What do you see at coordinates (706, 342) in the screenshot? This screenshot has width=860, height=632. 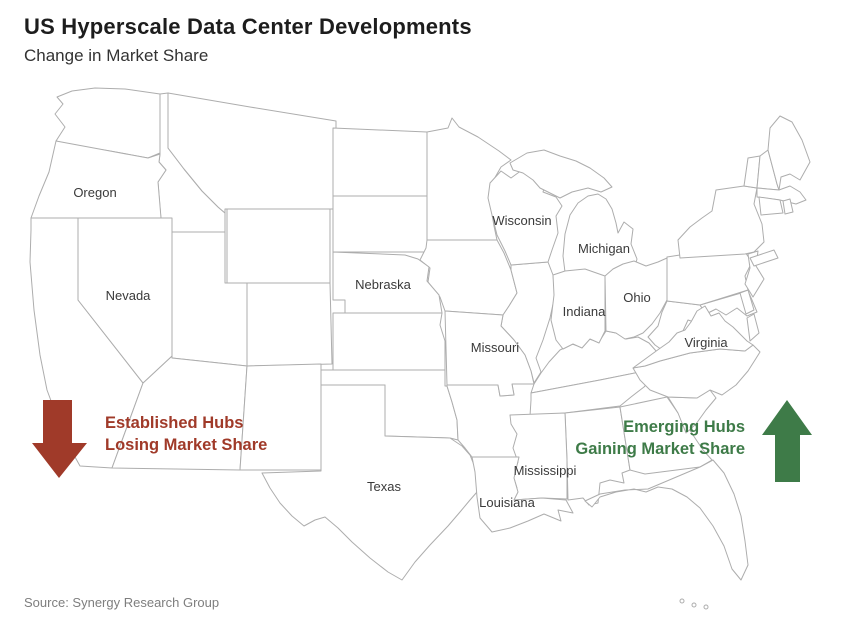 I see `state-label-virginia: Virginia` at bounding box center [706, 342].